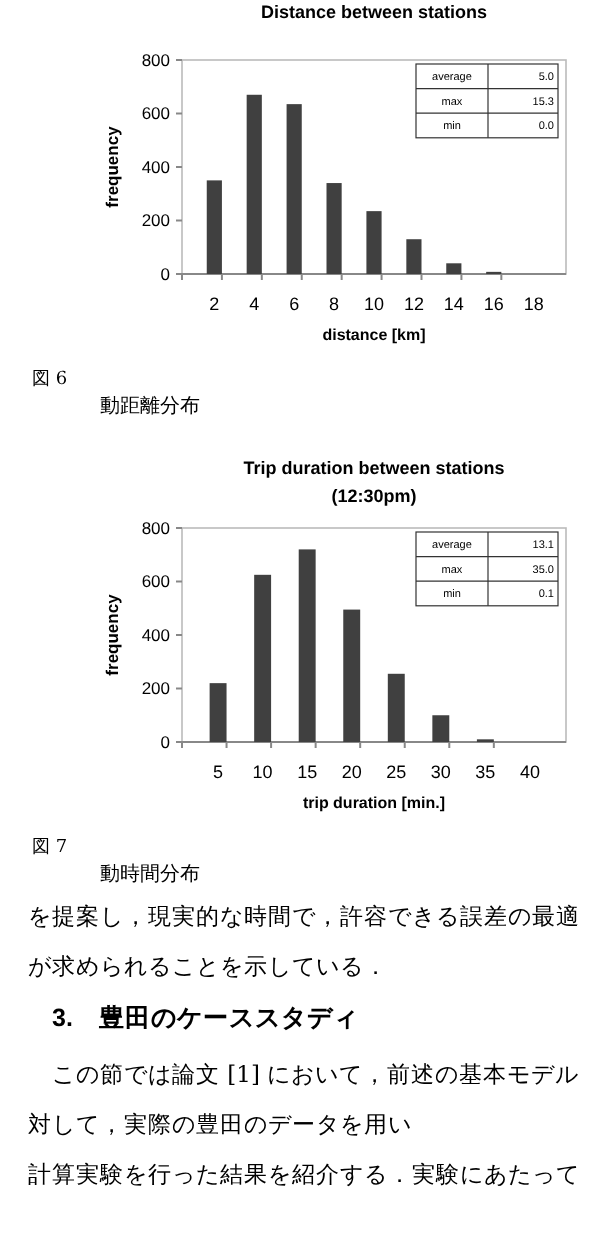 The image size is (606, 1240). What do you see at coordinates (351, 772) in the screenshot?
I see `x-tick-label: 20` at bounding box center [351, 772].